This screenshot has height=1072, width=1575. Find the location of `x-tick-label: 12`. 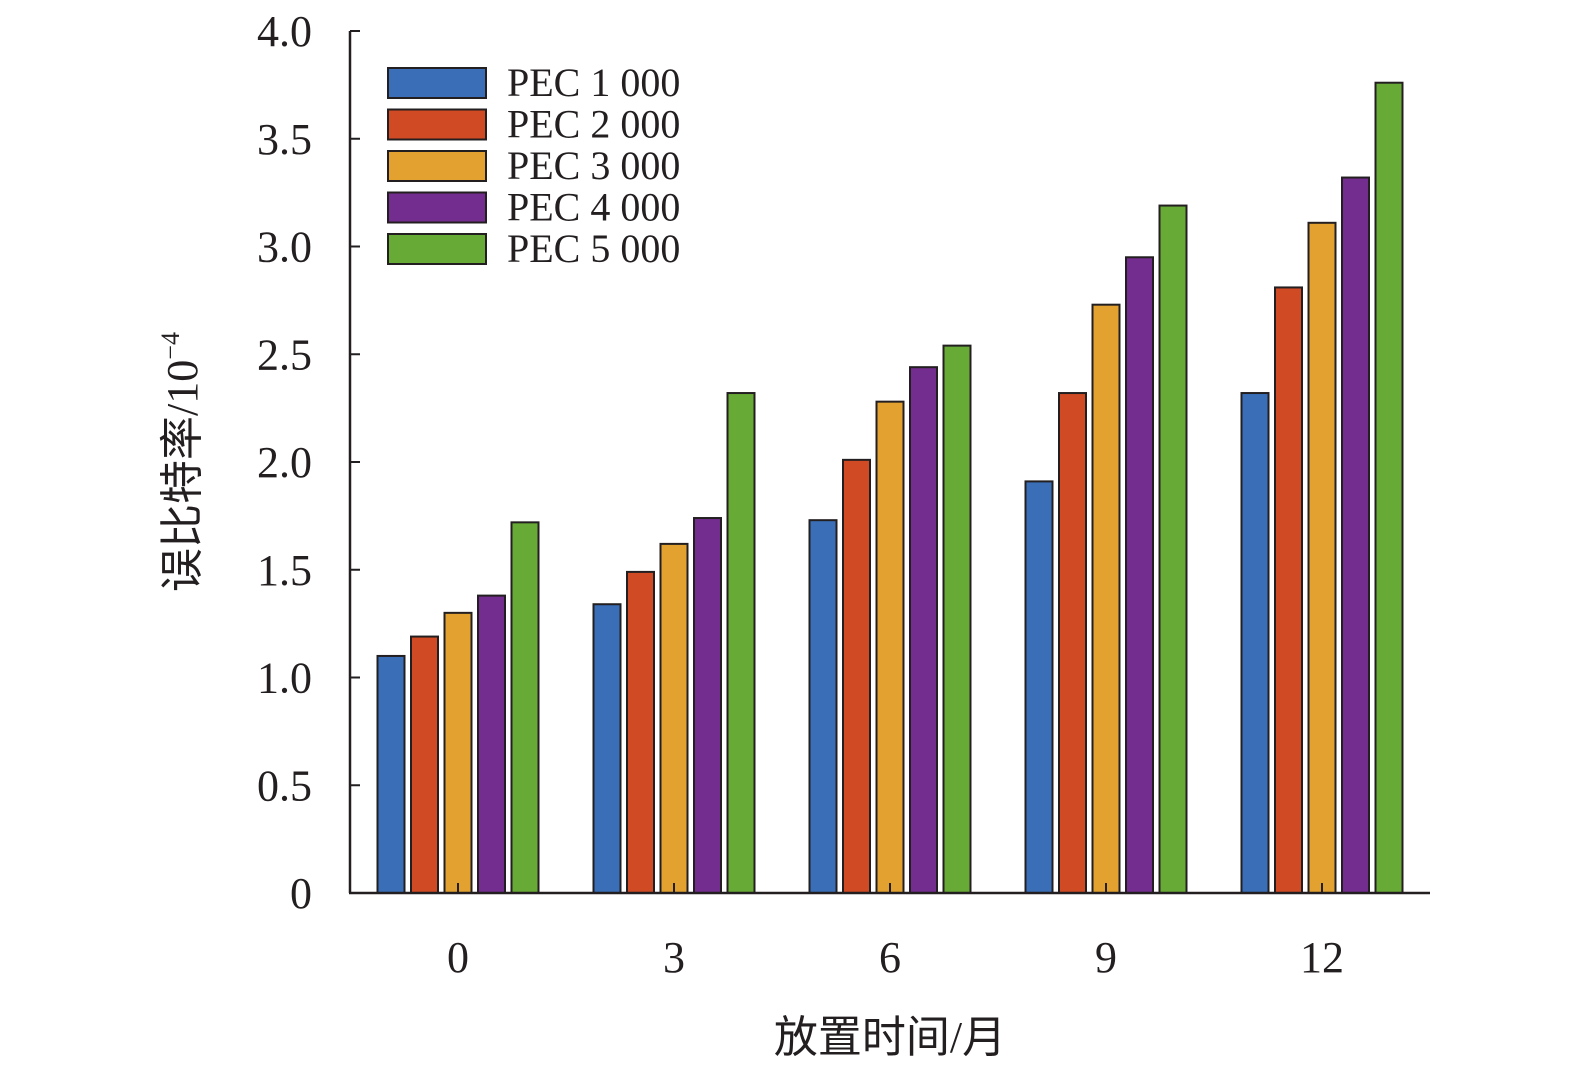

x-tick-label: 12 is located at coordinates (1322, 957).